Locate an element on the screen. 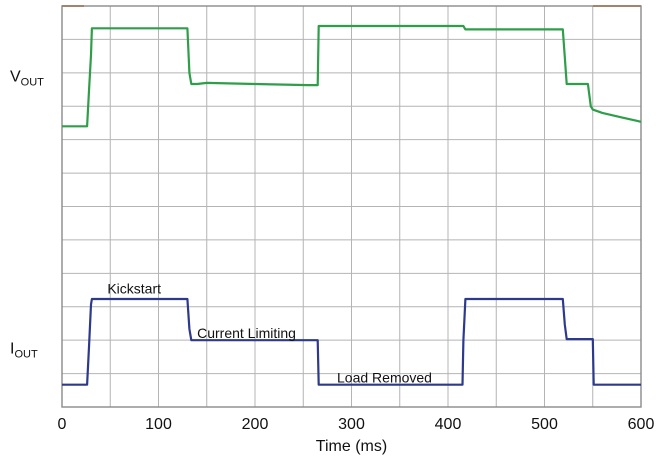  x-tick-labels: 0 100 200 300 400 500 600 is located at coordinates (356, 424).